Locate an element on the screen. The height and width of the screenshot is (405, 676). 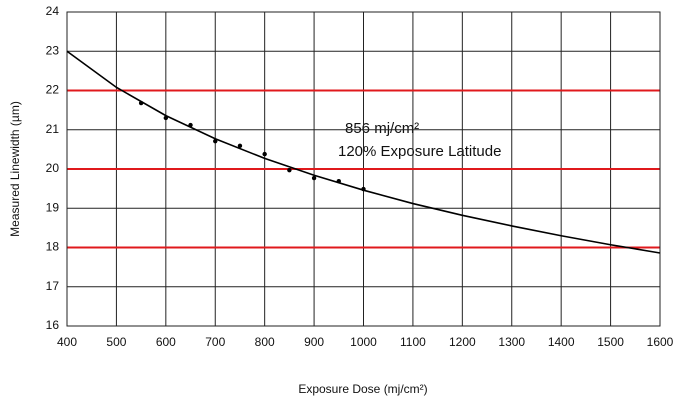
x-tick-label: 400 is located at coordinates (67, 342).